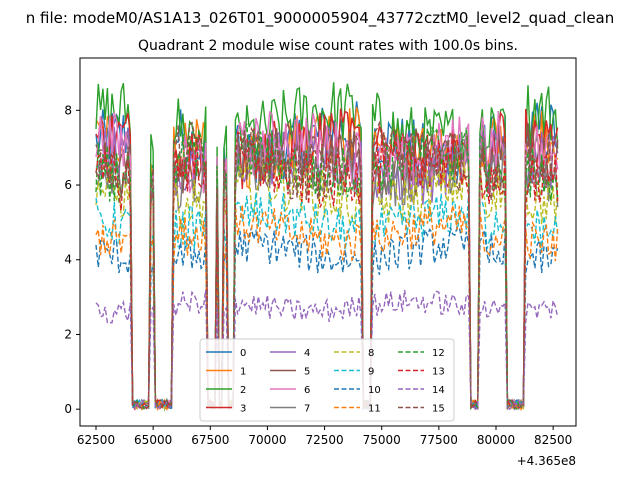 This screenshot has width=640, height=480. Describe the element at coordinates (438, 372) in the screenshot. I see `legend-label-13: 13` at that location.